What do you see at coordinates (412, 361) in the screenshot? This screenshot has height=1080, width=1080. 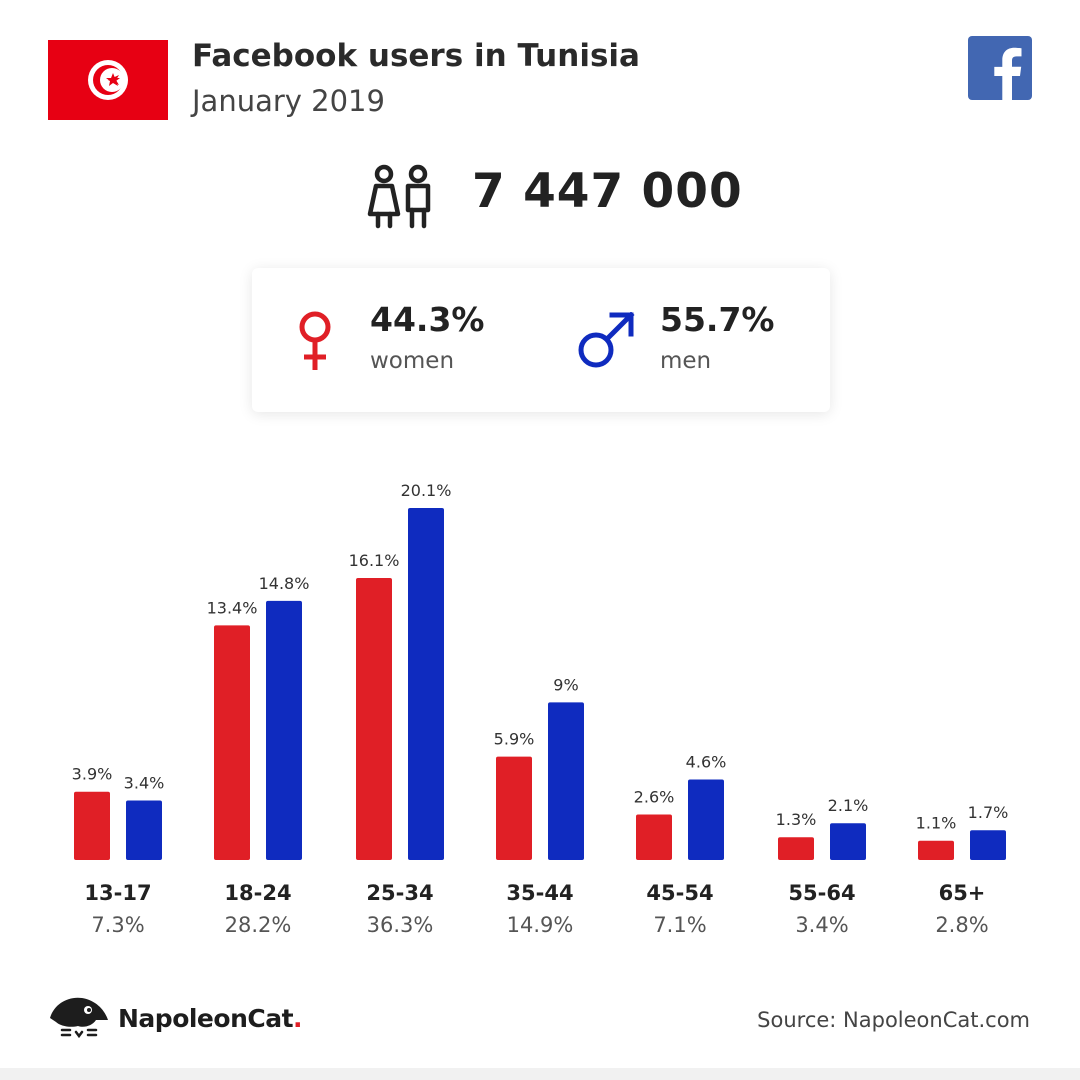 I see `women-label: women` at bounding box center [412, 361].